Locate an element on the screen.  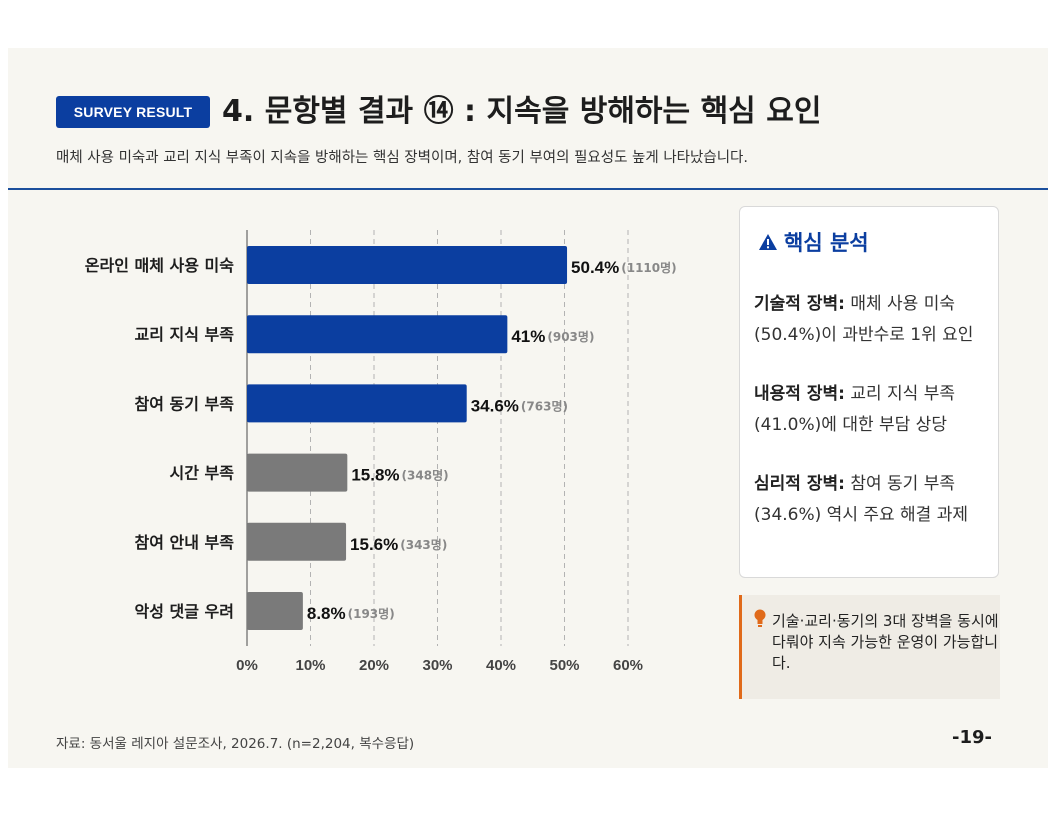
count-label: (193명) is located at coordinates (371, 614).